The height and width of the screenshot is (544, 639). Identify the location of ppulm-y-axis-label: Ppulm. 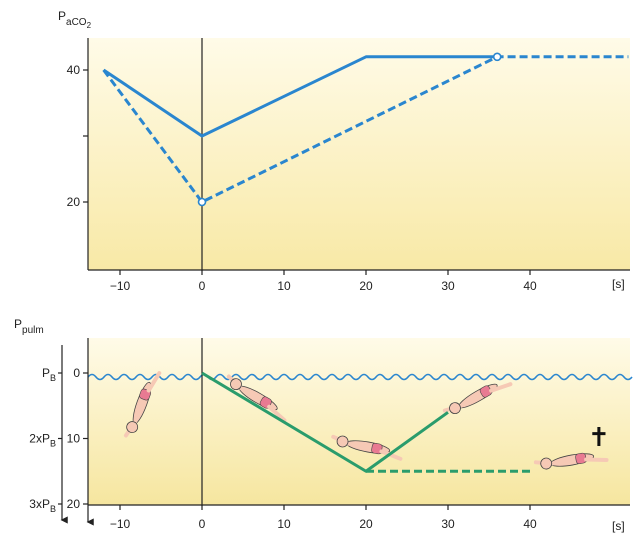
(29, 326).